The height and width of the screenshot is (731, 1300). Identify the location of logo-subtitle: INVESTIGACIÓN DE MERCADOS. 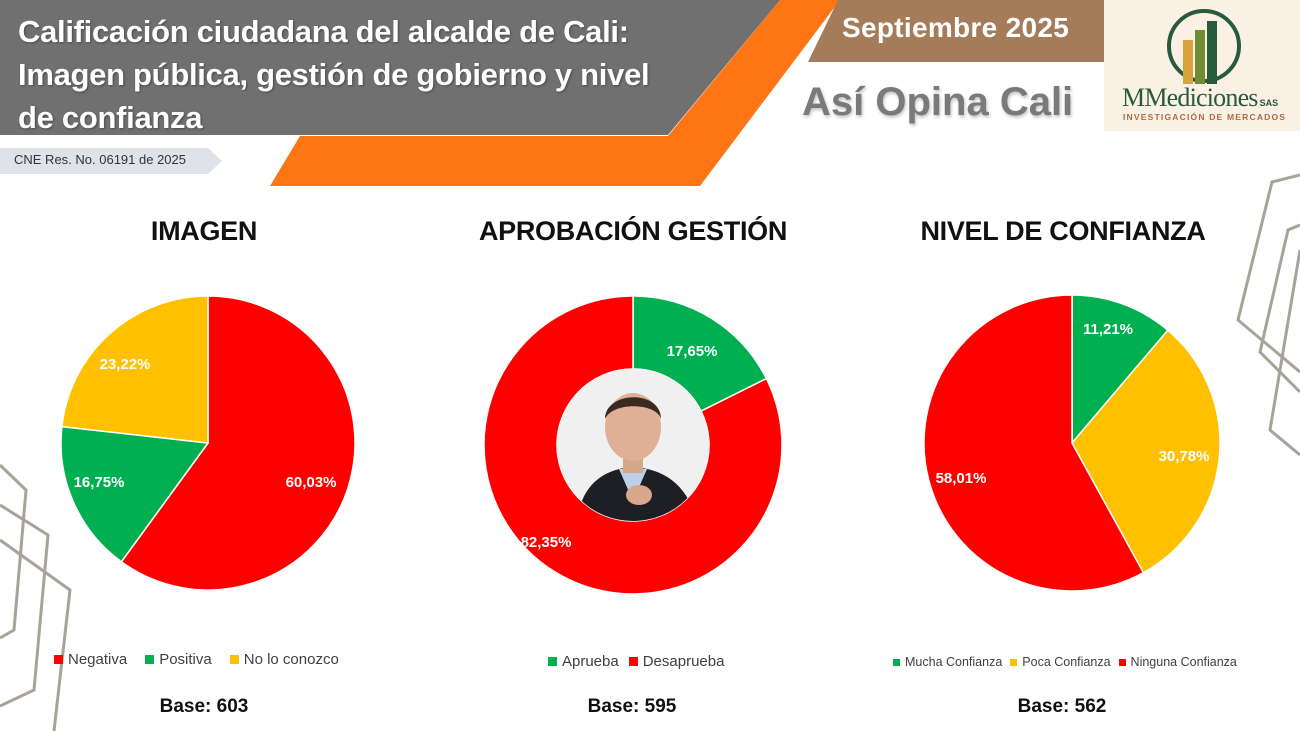
(1205, 117).